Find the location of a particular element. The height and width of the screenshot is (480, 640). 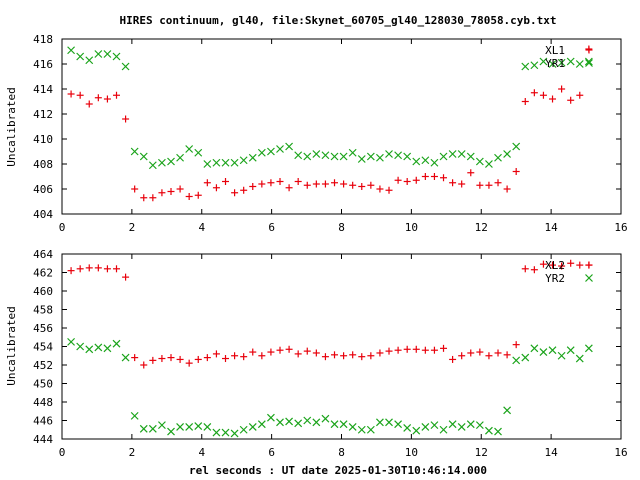

bottom-xtick-label: 12 is located at coordinates (481, 452).